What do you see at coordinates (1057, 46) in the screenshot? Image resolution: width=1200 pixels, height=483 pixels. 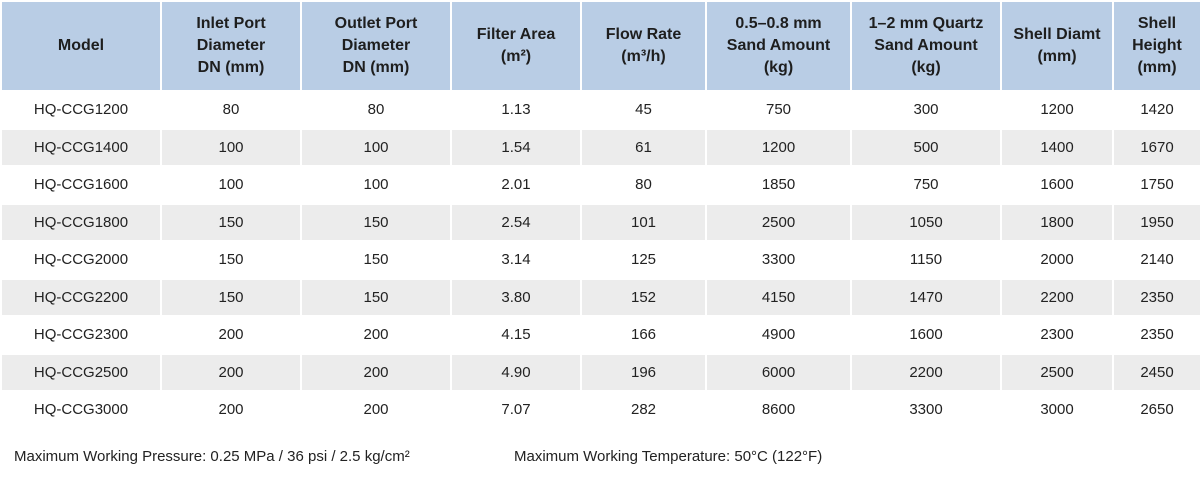 I see `header-cell: Shell Diamt (mm)` at bounding box center [1057, 46].